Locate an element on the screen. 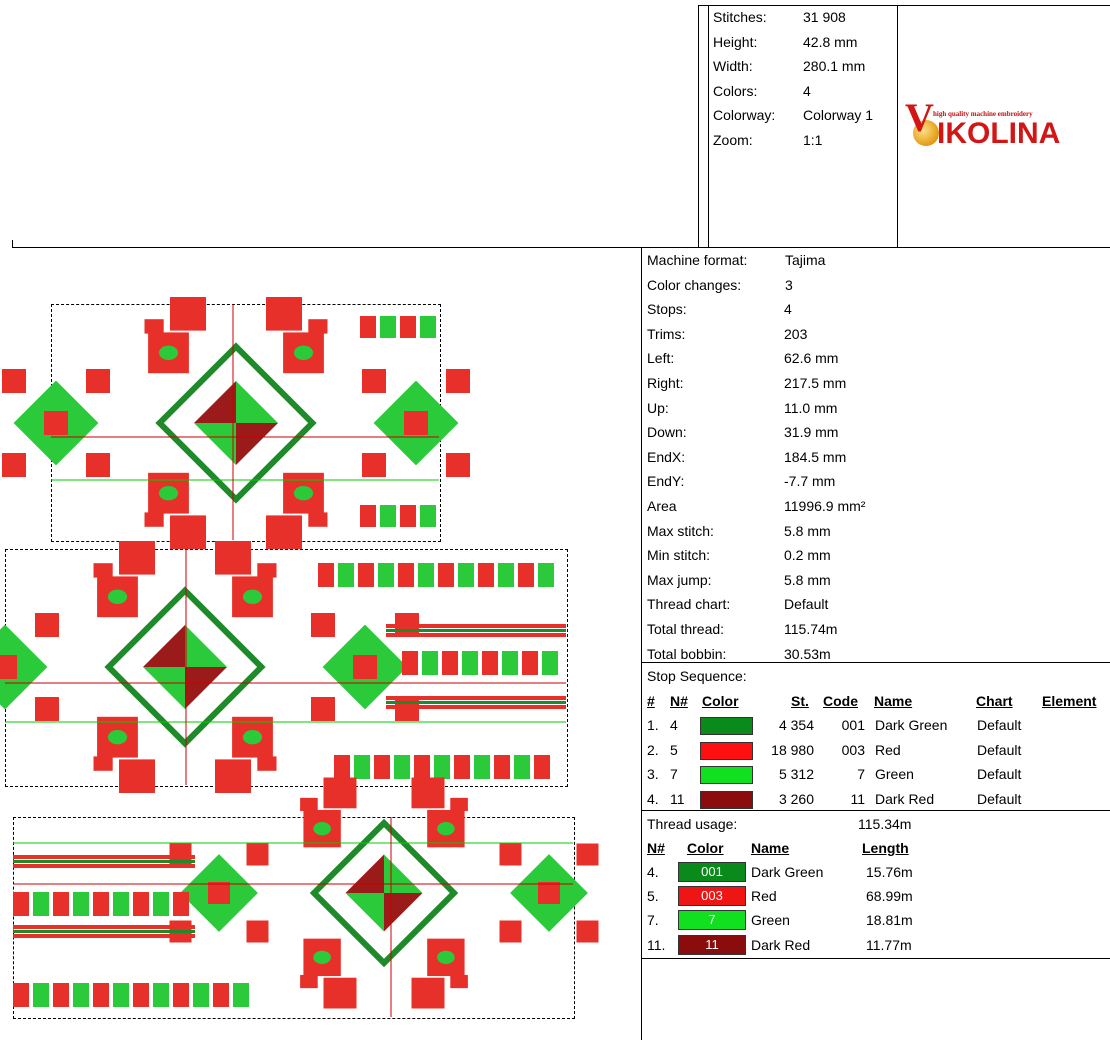 This screenshot has height=1040, width=1110. stop-name: Red is located at coordinates (888, 749).